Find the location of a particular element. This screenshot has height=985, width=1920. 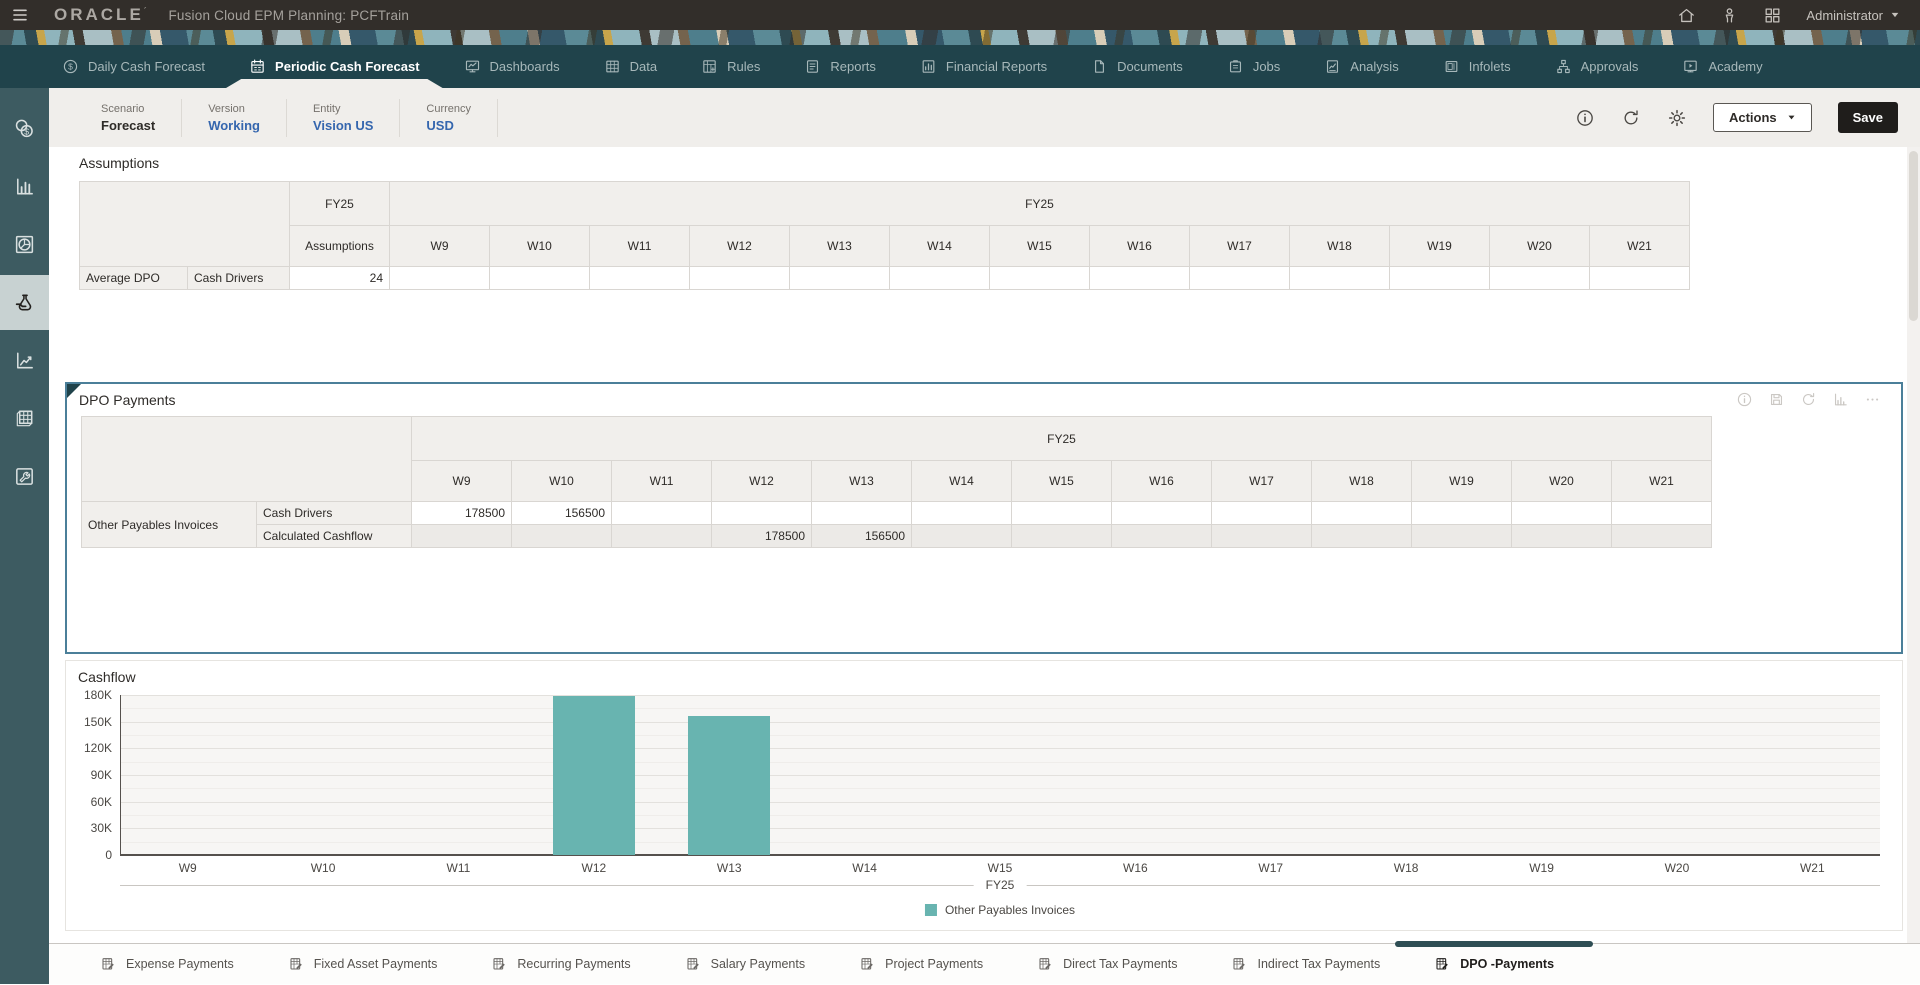

sidebar-item-cash-coins: $ is located at coordinates (24, 128).